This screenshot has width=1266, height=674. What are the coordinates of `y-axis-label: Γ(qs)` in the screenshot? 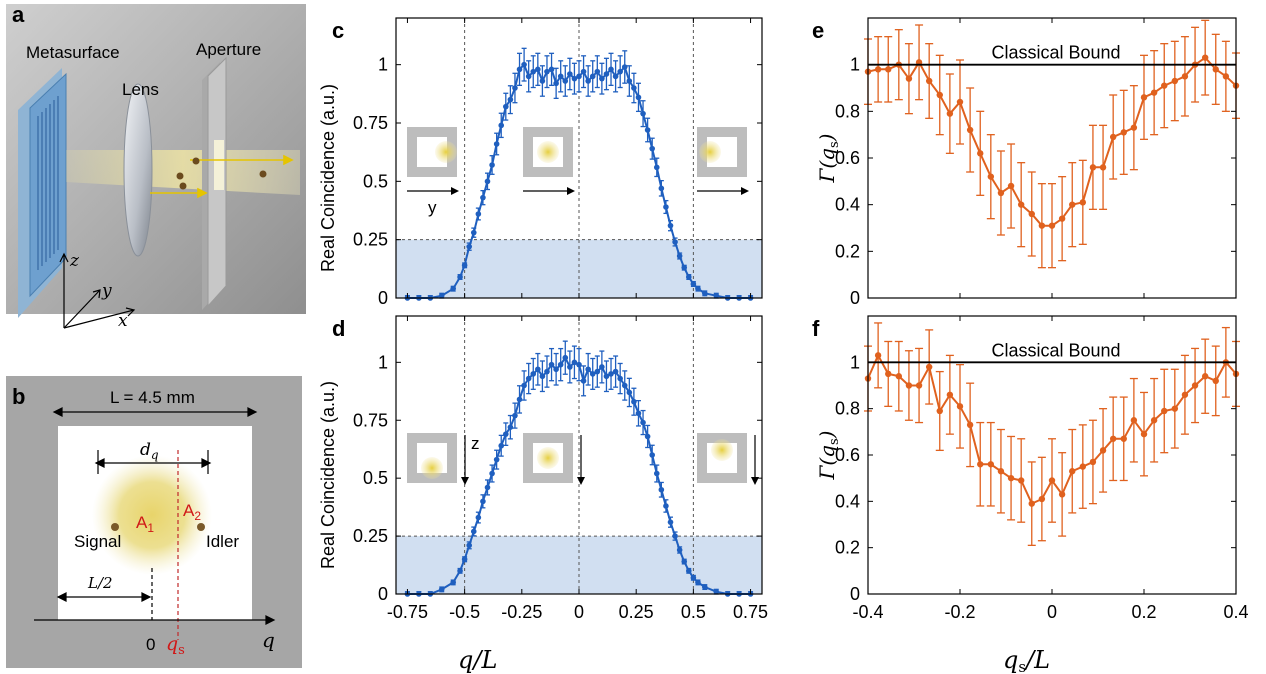 It's located at (828, 456).